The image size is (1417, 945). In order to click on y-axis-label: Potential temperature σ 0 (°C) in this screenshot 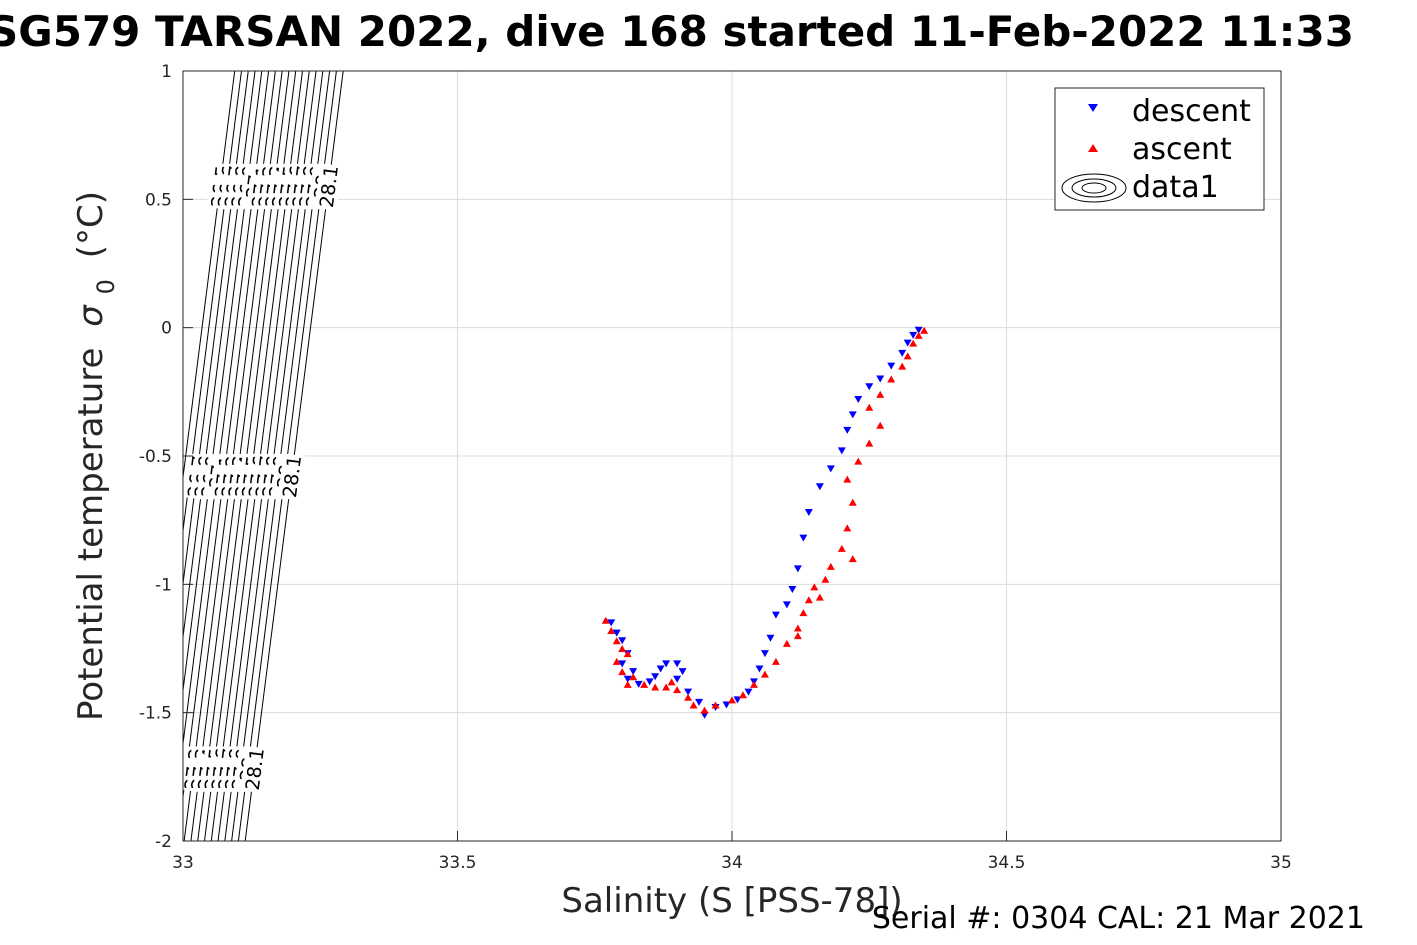, I will do `click(97, 456)`.